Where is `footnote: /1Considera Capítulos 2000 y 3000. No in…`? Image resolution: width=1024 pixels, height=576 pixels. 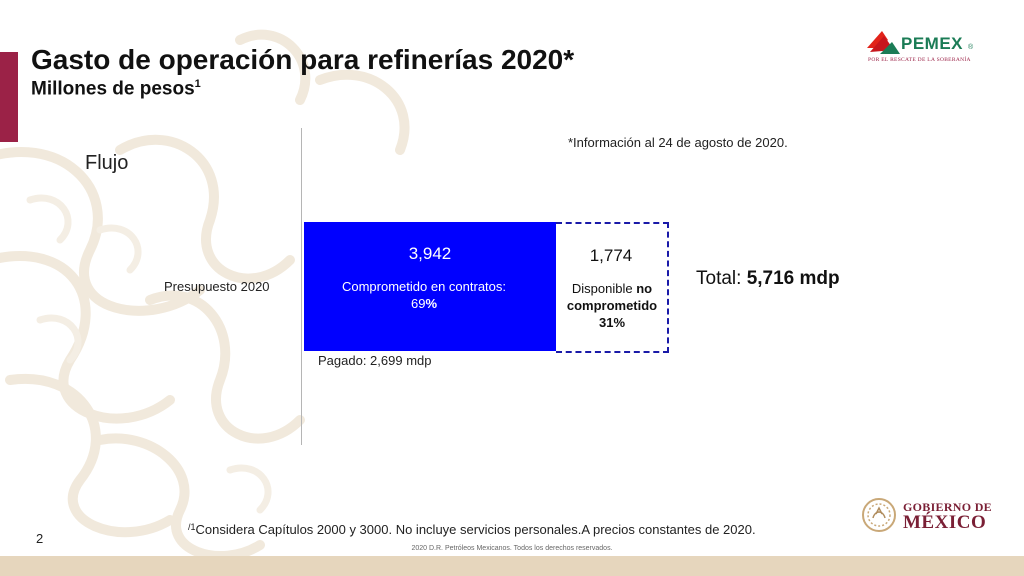 footnote: /1Considera Capítulos 2000 y 3000. No in… is located at coordinates (472, 529).